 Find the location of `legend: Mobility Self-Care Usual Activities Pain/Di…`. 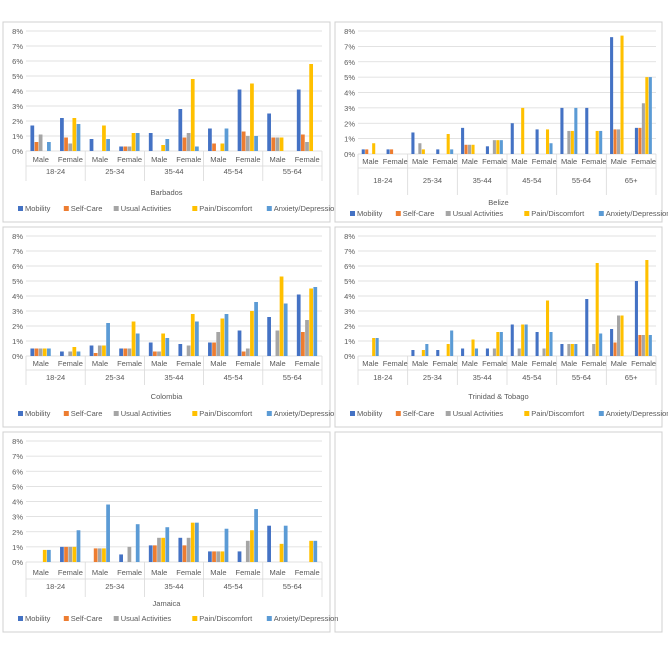

legend: Mobility Self-Care Usual Activities Pain/Di… is located at coordinates (178, 208).